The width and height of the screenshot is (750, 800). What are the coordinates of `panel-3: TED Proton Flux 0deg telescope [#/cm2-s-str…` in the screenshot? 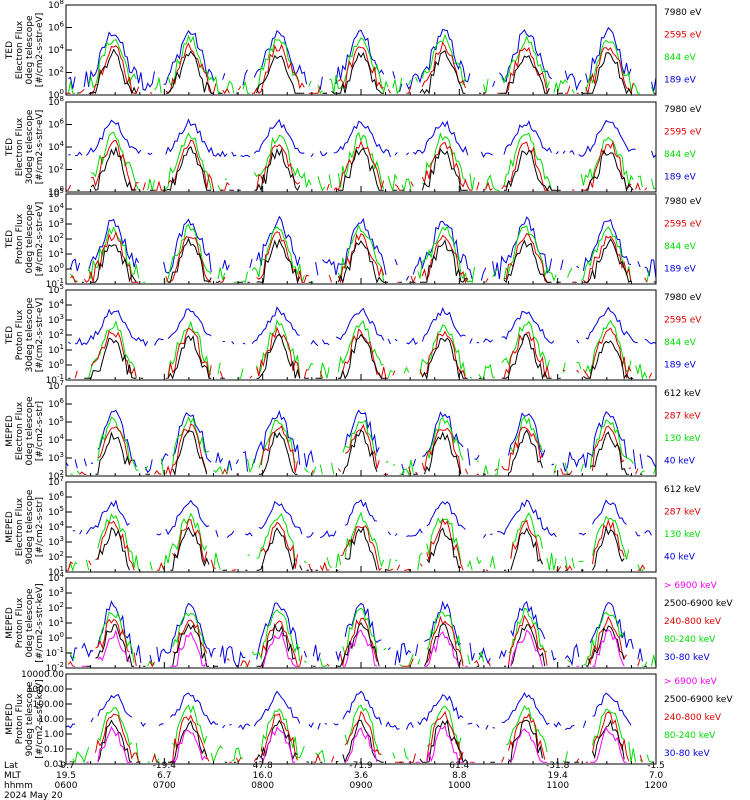 It's located at (353, 238).